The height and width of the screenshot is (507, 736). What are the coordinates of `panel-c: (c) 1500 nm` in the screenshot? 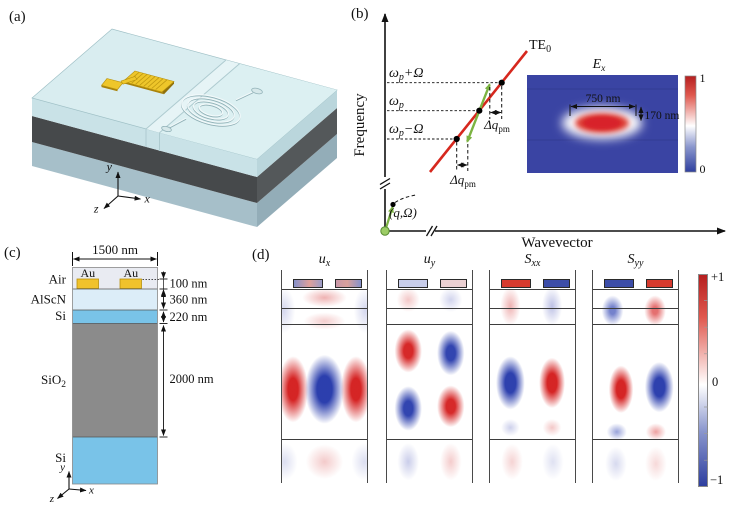 It's located at (109, 373).